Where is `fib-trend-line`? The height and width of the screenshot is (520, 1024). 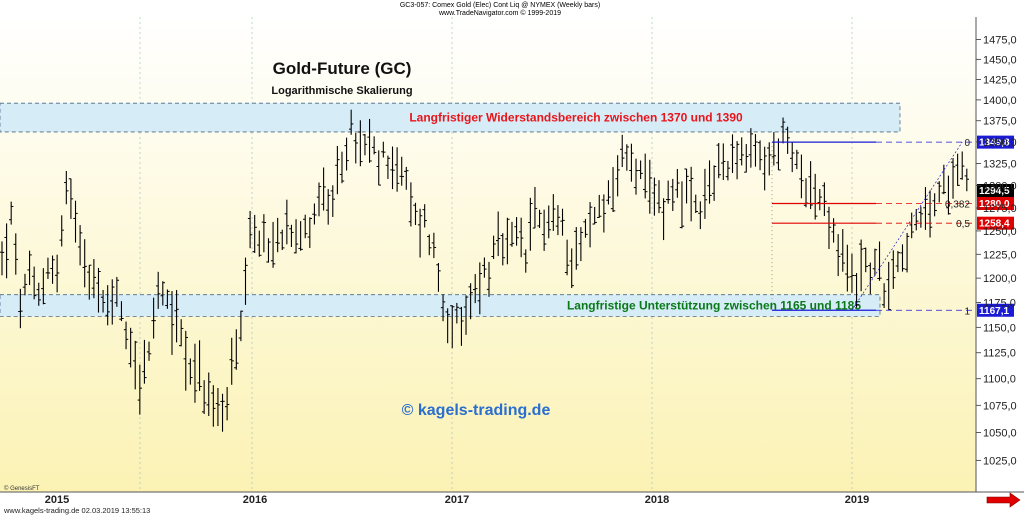
fib-trend-line is located at coordinates (907, 226).